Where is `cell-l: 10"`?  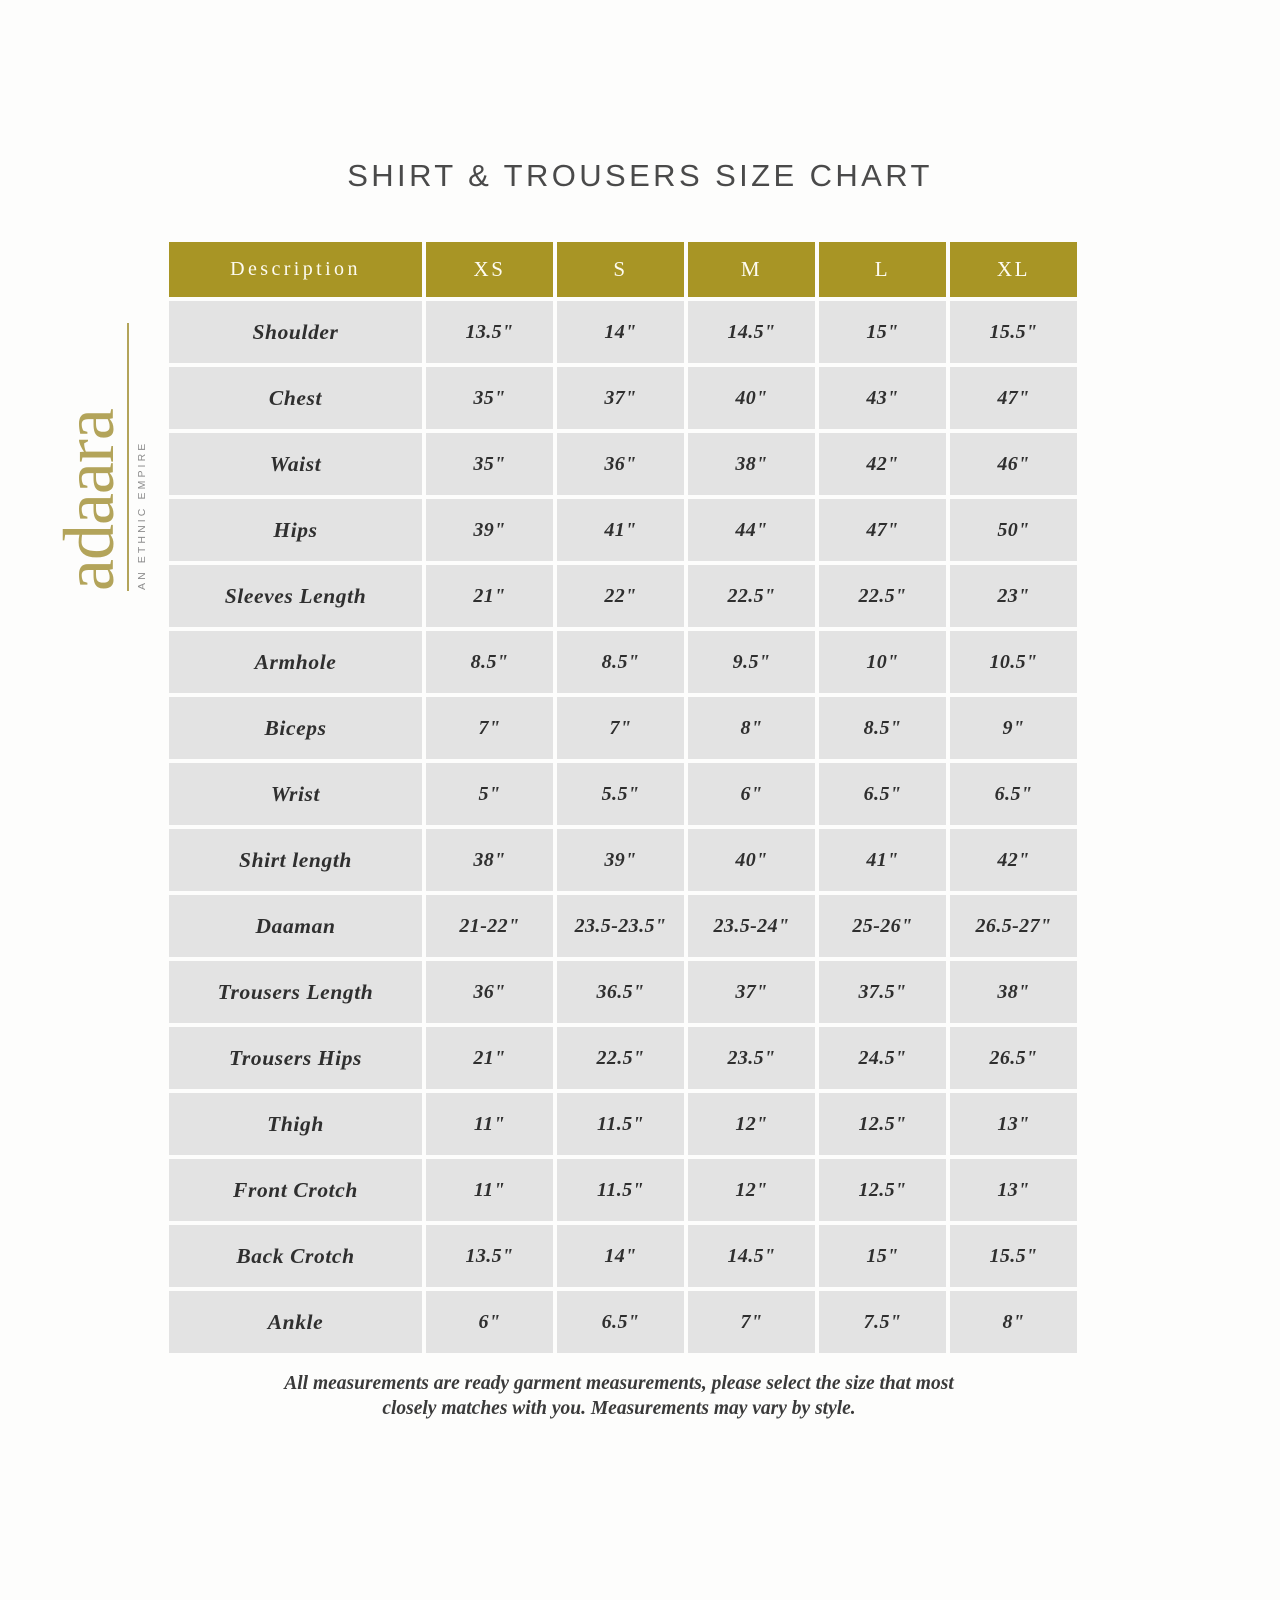 cell-l: 10" is located at coordinates (882, 662).